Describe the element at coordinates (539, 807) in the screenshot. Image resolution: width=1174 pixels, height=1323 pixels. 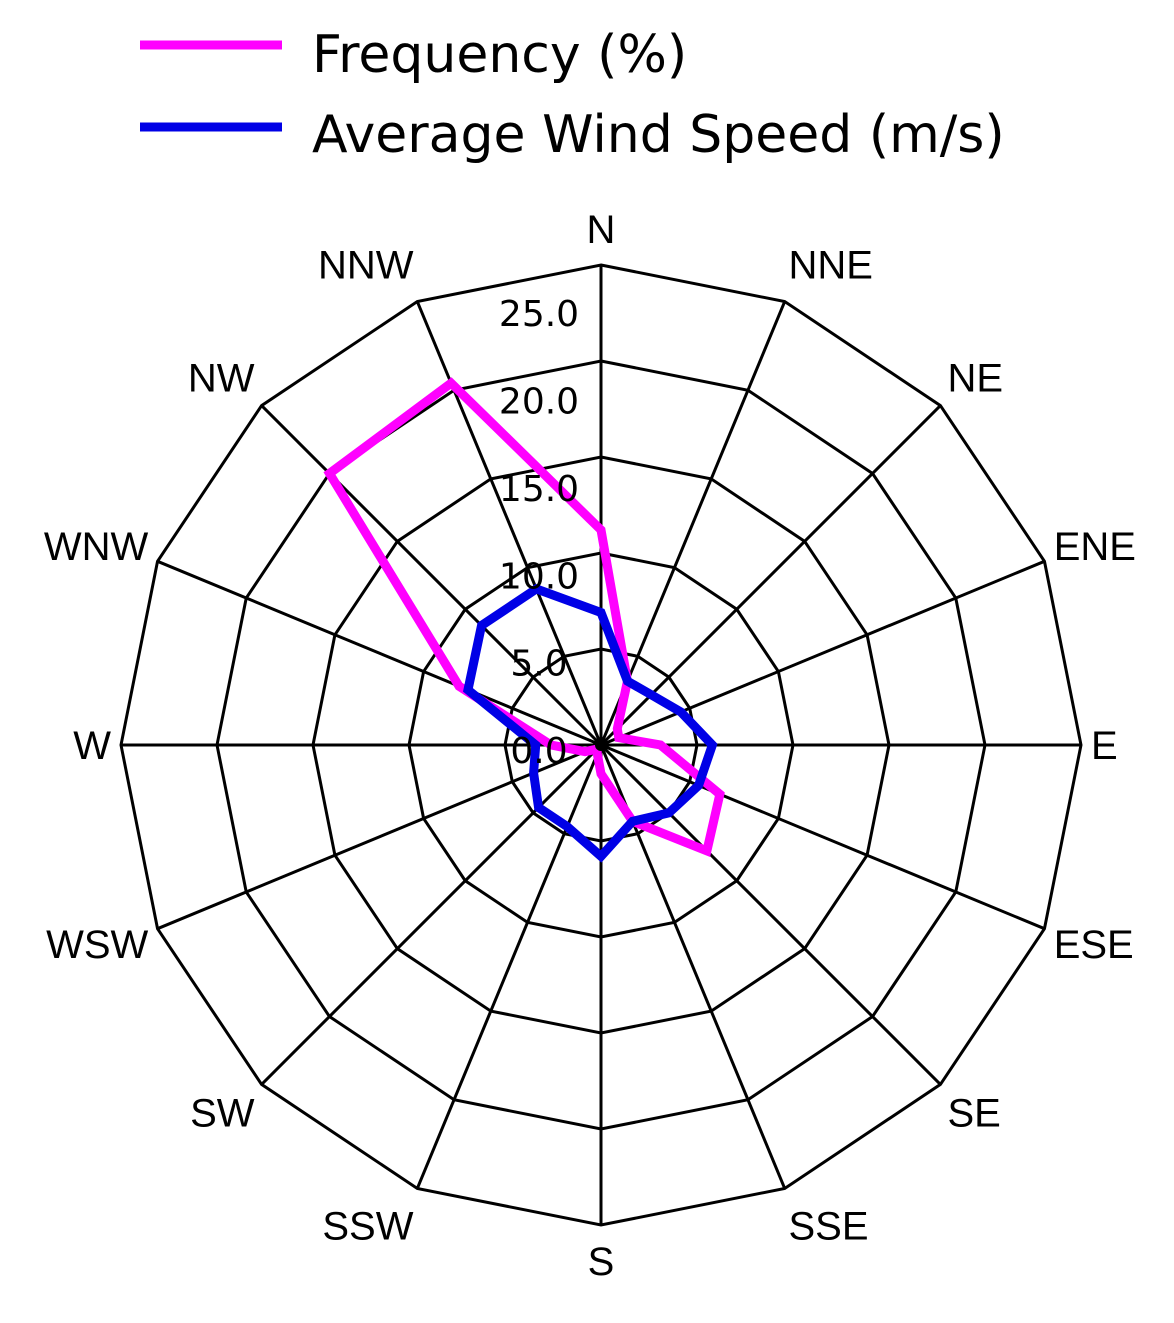
I see `point-average-wind-speed-m-s-sw` at that location.